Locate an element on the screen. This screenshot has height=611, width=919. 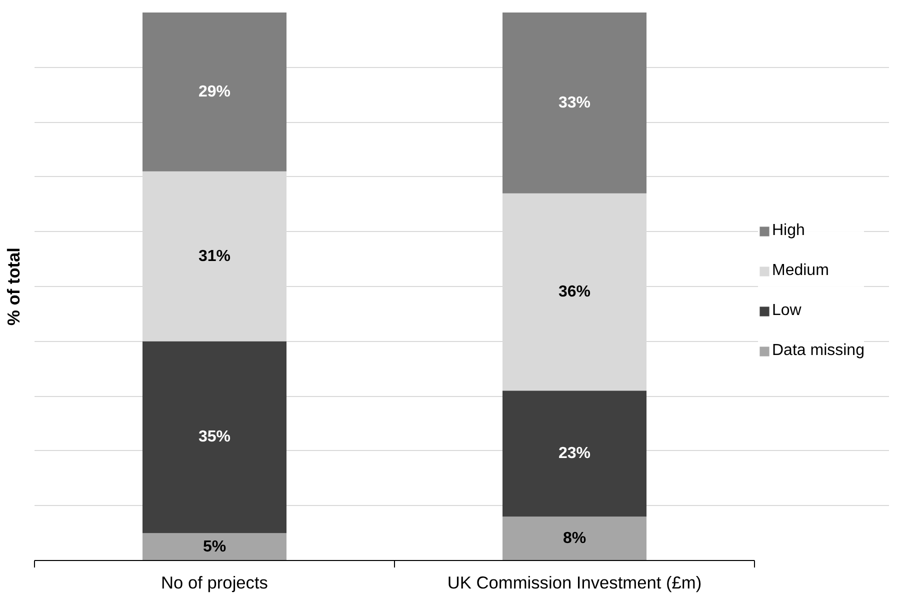
data-label: 31% is located at coordinates (214, 256).